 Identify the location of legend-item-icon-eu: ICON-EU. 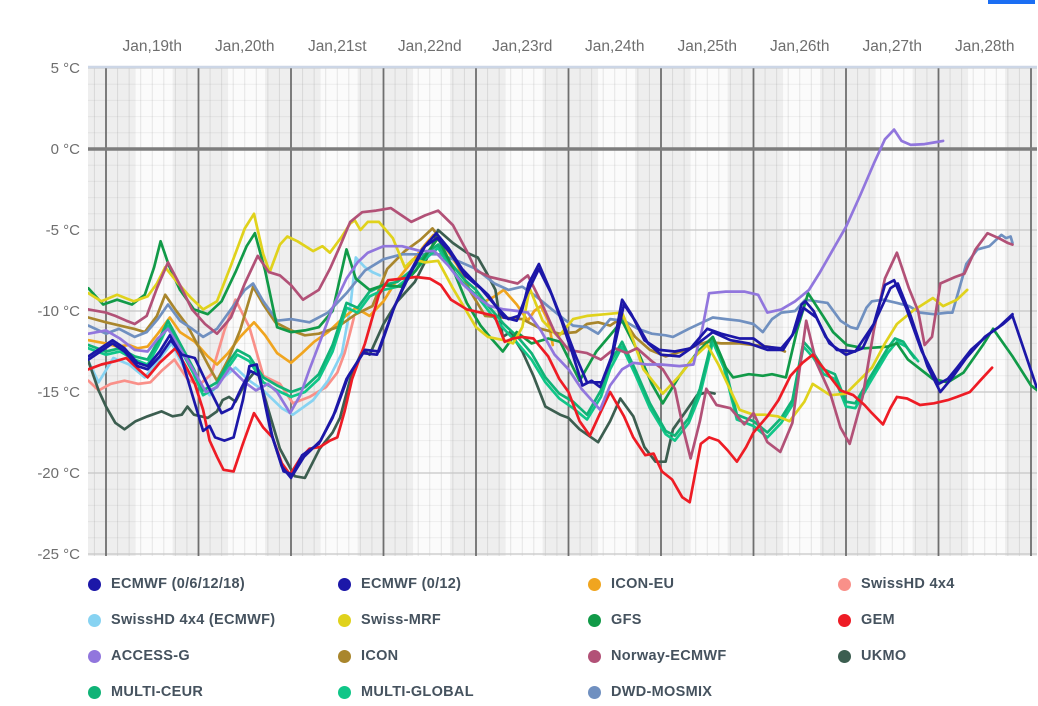
(631, 584).